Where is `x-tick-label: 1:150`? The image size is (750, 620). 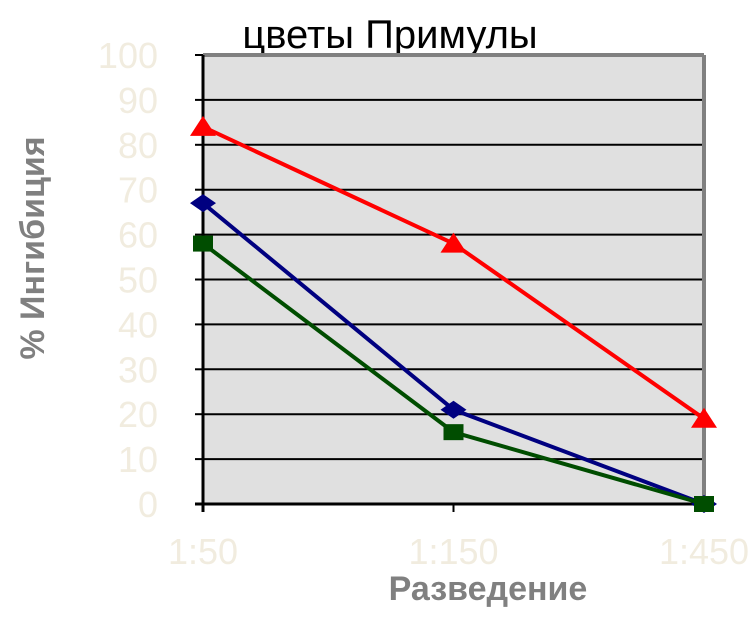
x-tick-label: 1:150 is located at coordinates (453, 551).